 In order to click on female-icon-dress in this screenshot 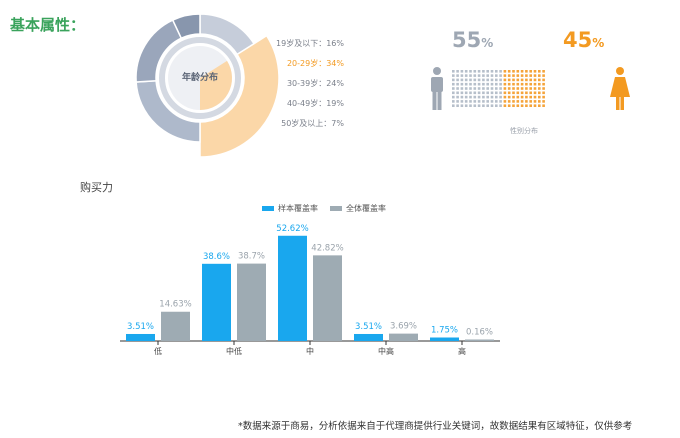, I will do `click(620, 87)`.